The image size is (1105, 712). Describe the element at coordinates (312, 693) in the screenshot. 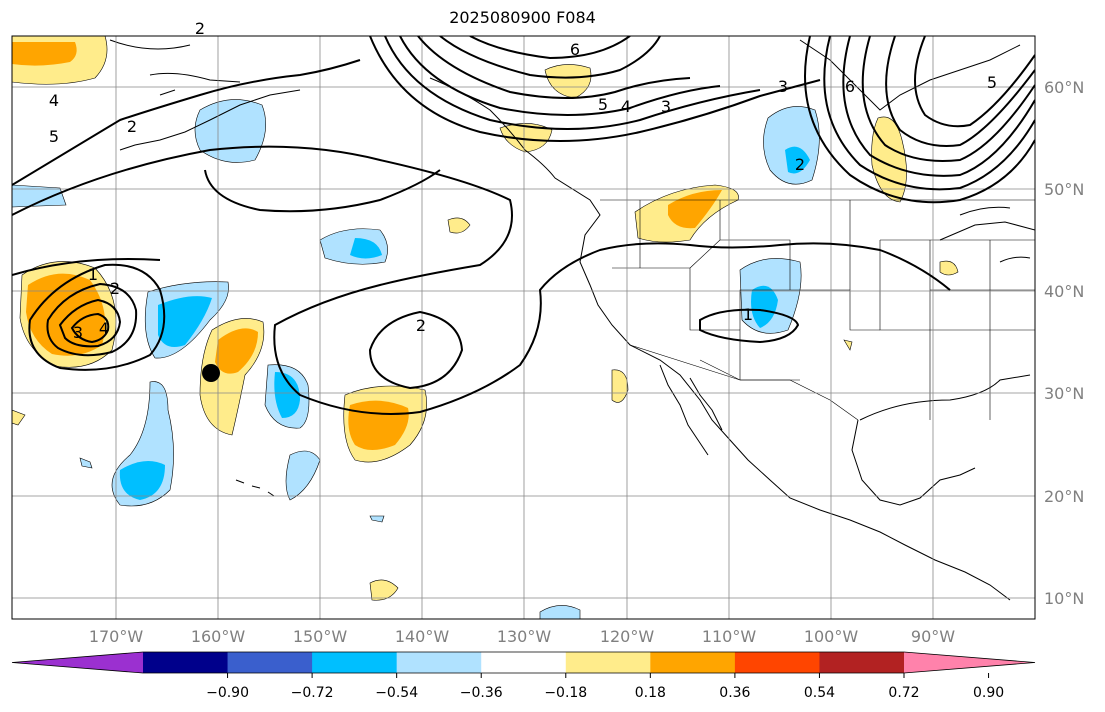

I see `colorbar-tick-label: −0.72` at that location.